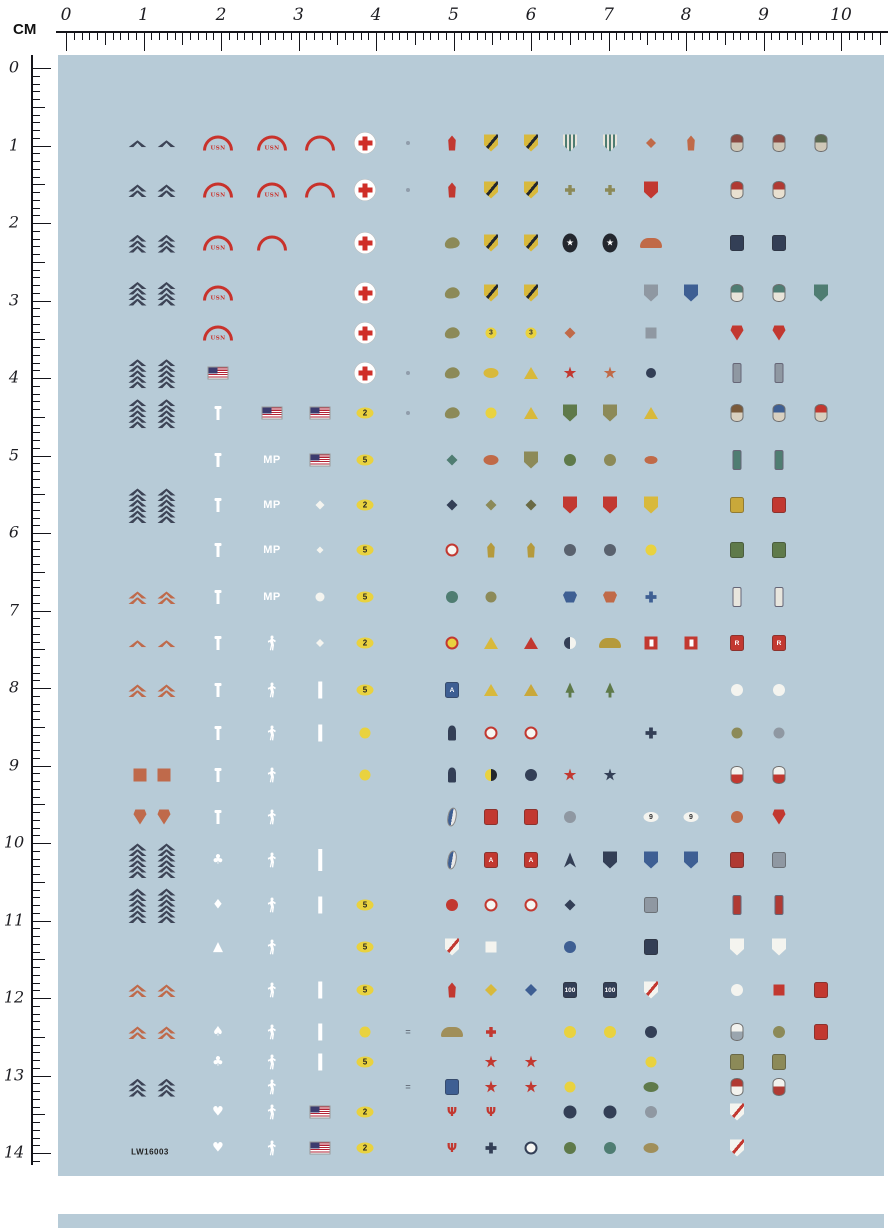 This screenshot has width=888, height=1228. Describe the element at coordinates (651, 733) in the screenshot. I see `cross-decal` at that location.